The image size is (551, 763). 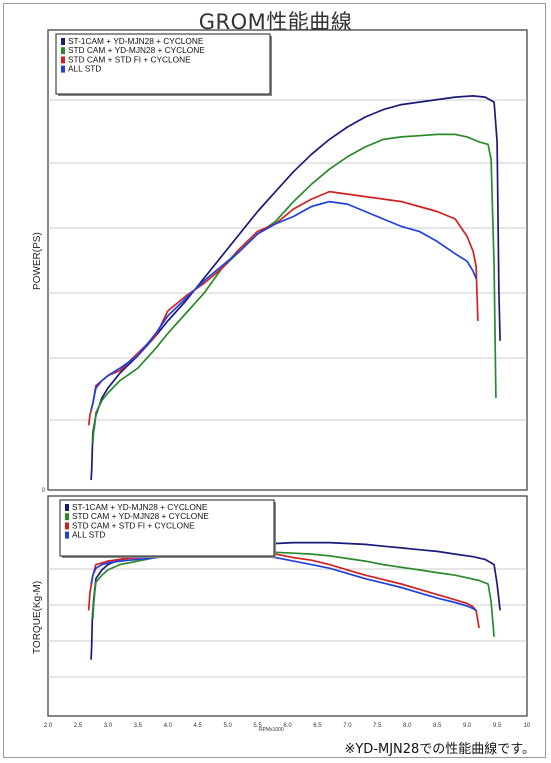 What do you see at coordinates (407, 726) in the screenshot?
I see `x-tick-label: 8.0` at bounding box center [407, 726].